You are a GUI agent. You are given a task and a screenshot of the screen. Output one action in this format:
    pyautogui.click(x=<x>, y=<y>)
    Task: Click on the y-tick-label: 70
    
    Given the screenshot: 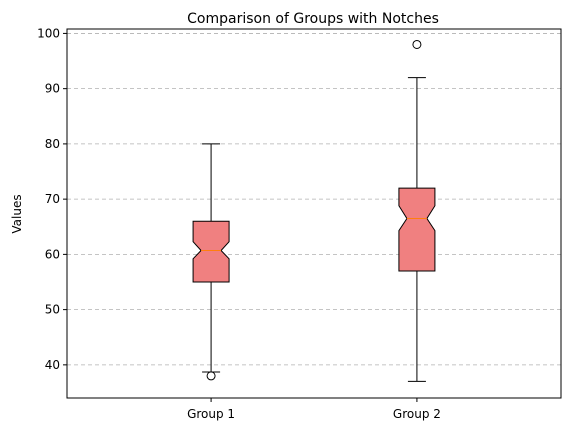 What is the action you would take?
    pyautogui.click(x=52, y=199)
    